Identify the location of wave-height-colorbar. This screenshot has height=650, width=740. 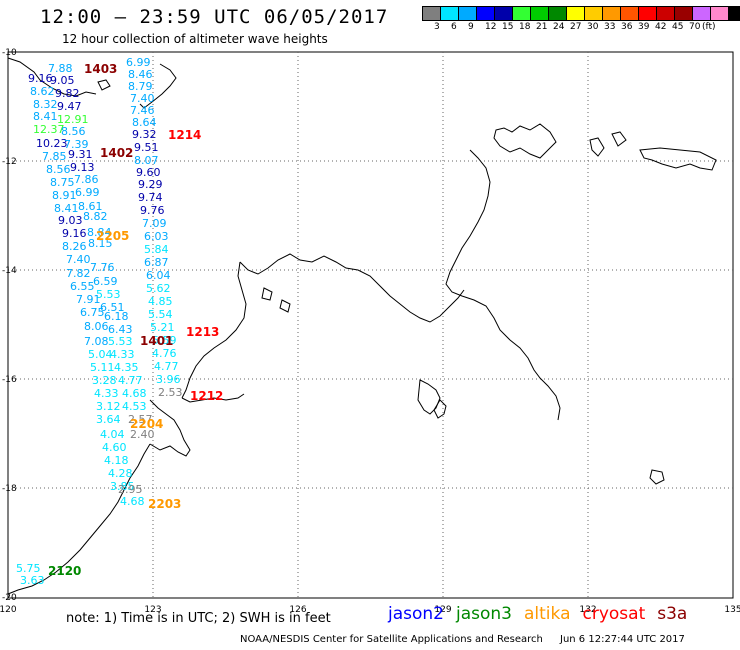
(581, 13).